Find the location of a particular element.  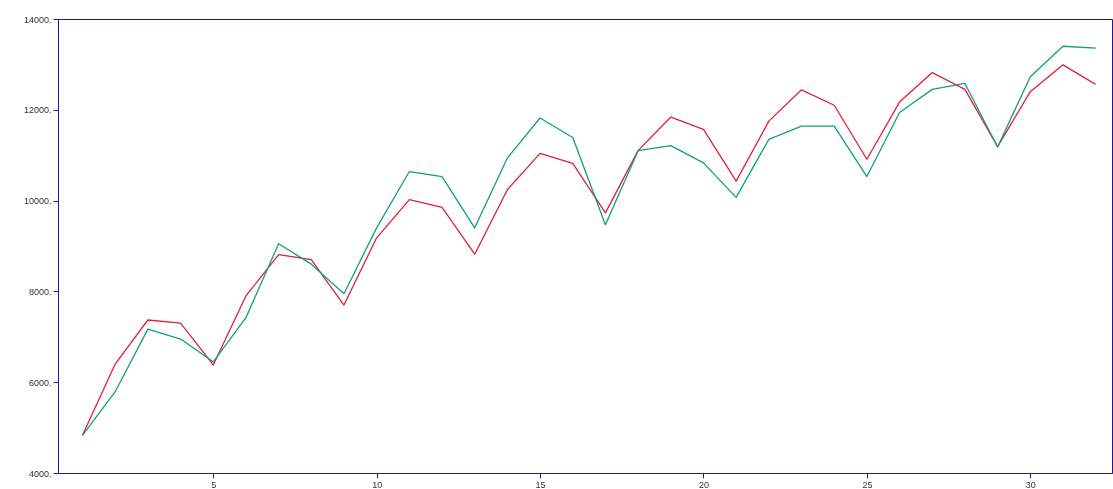

x-tick-label: 25 is located at coordinates (867, 484).